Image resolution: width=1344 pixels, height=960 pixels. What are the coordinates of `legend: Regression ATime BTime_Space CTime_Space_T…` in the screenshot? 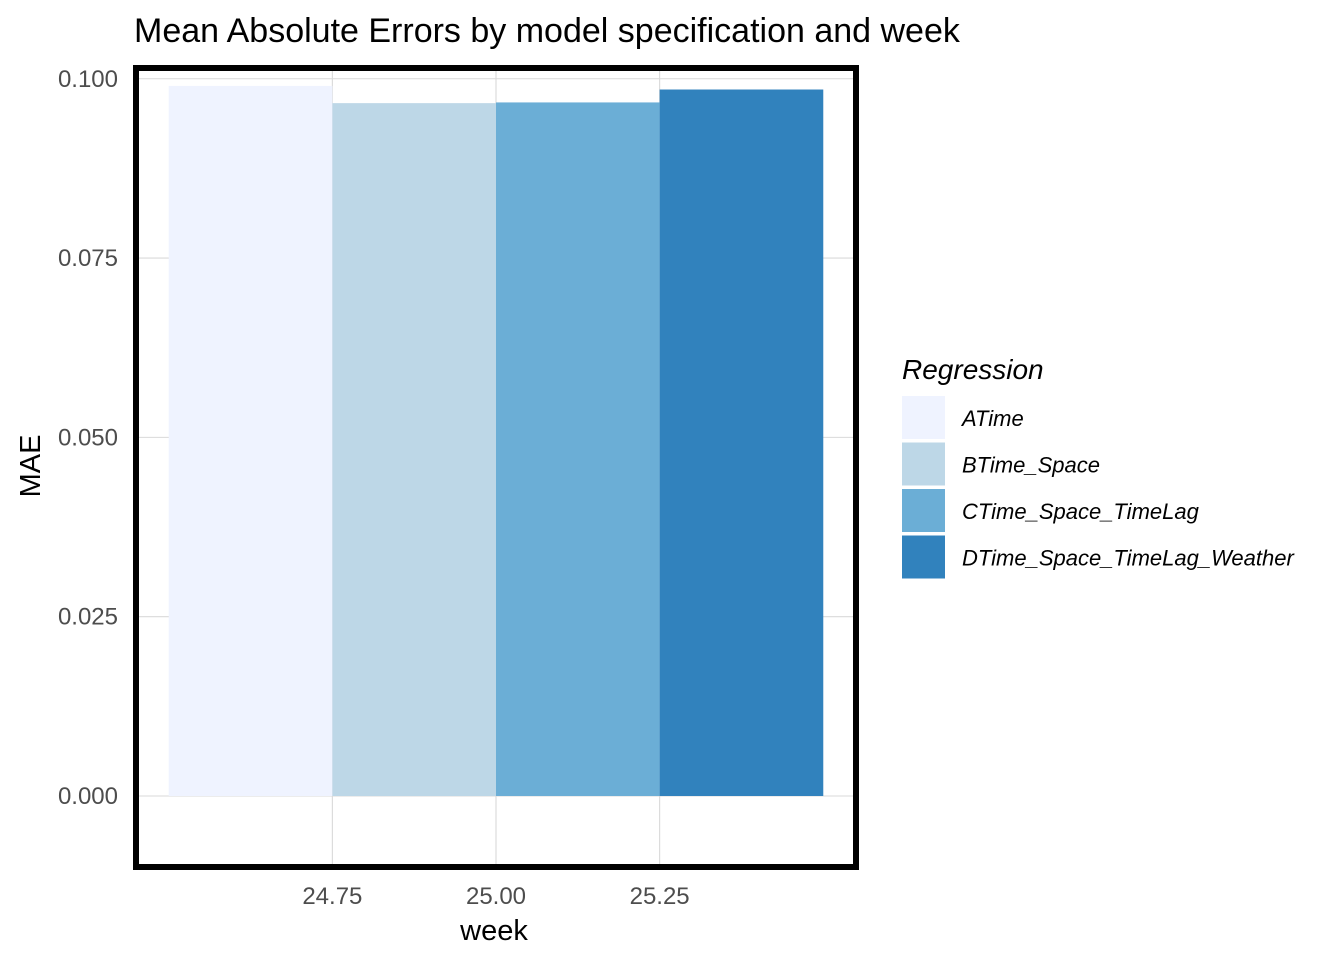 It's located at (1098, 466).